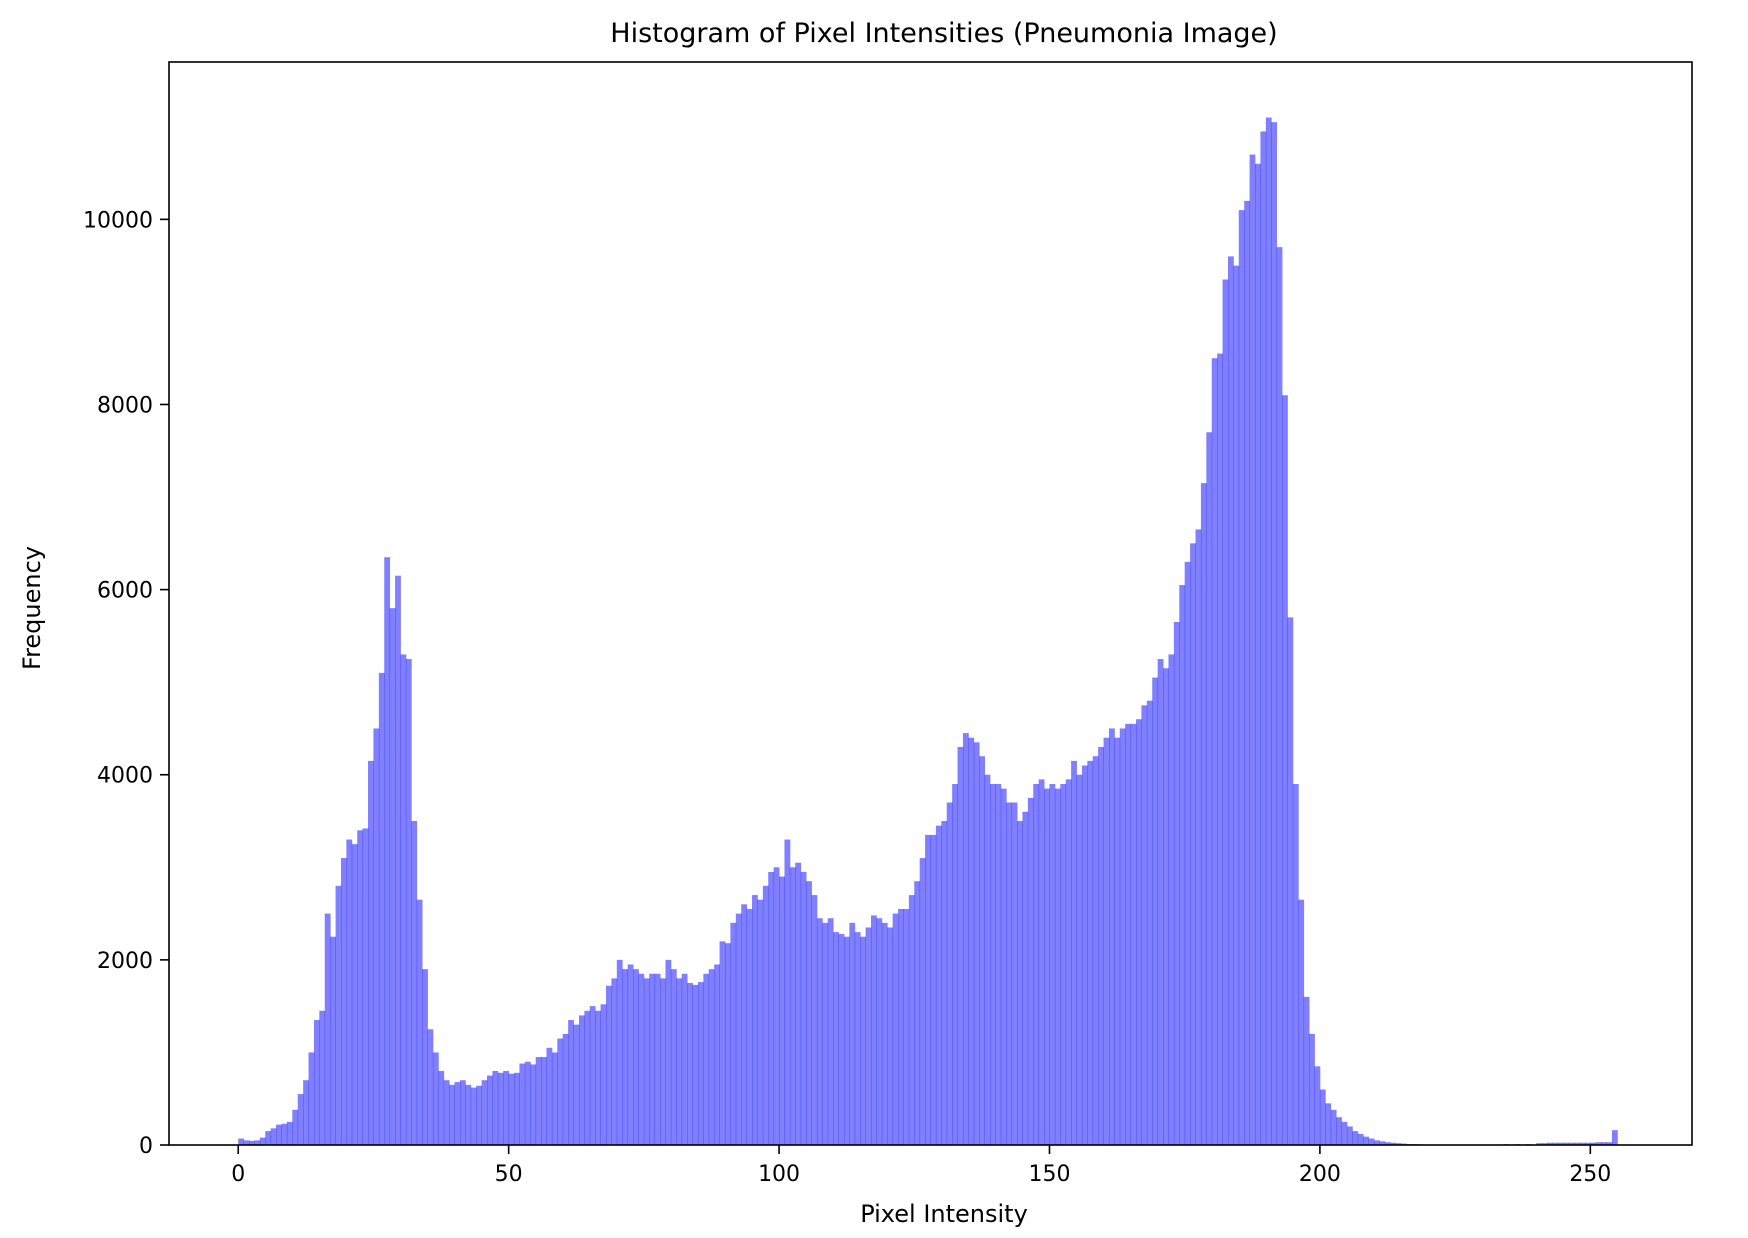 Image resolution: width=1748 pixels, height=1238 pixels. I want to click on x-tick-label: 150, so click(1049, 1174).